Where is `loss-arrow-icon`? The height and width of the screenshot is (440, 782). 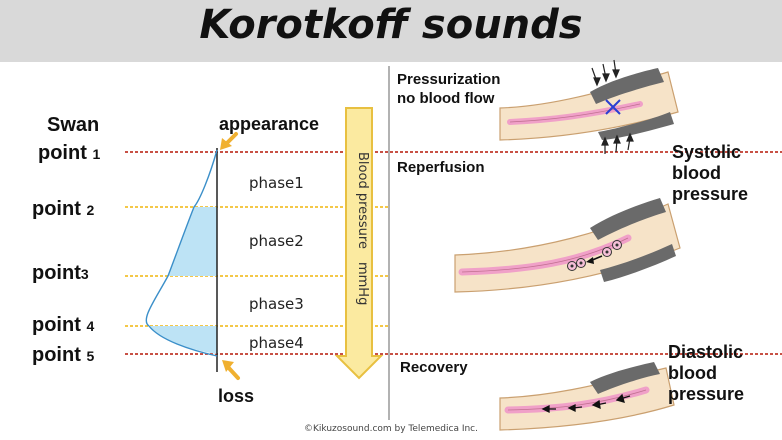 loss-arrow-icon is located at coordinates (231, 370).